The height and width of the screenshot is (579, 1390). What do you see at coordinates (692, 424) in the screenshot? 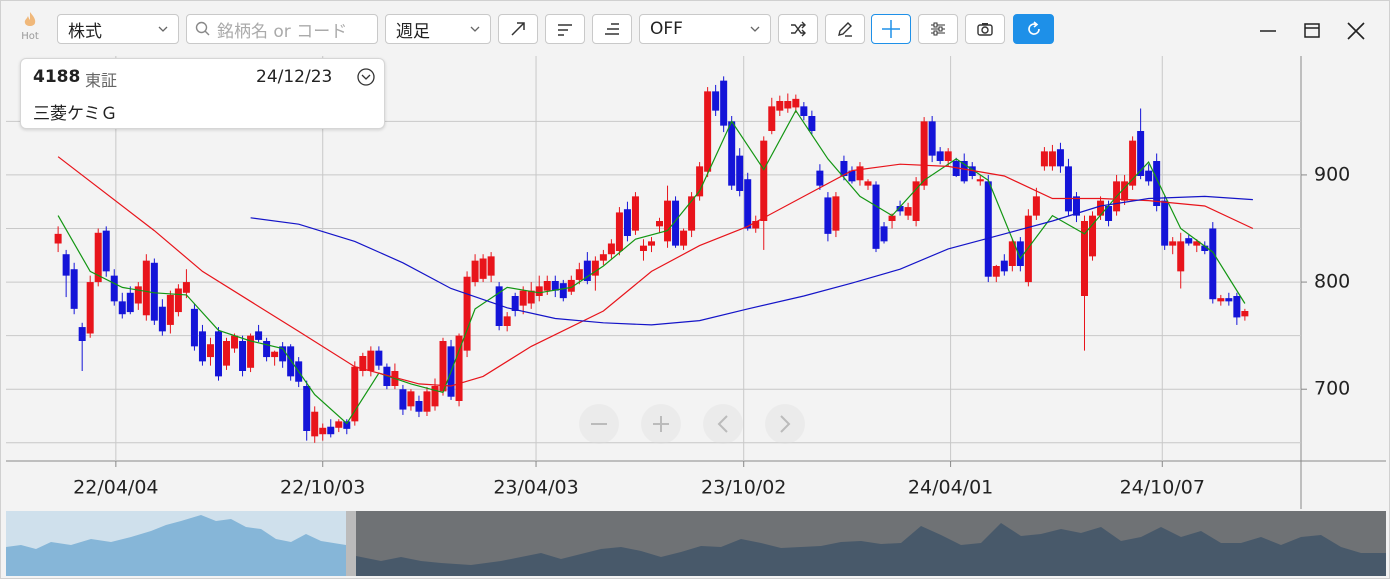
I see `zoom-controls` at bounding box center [692, 424].